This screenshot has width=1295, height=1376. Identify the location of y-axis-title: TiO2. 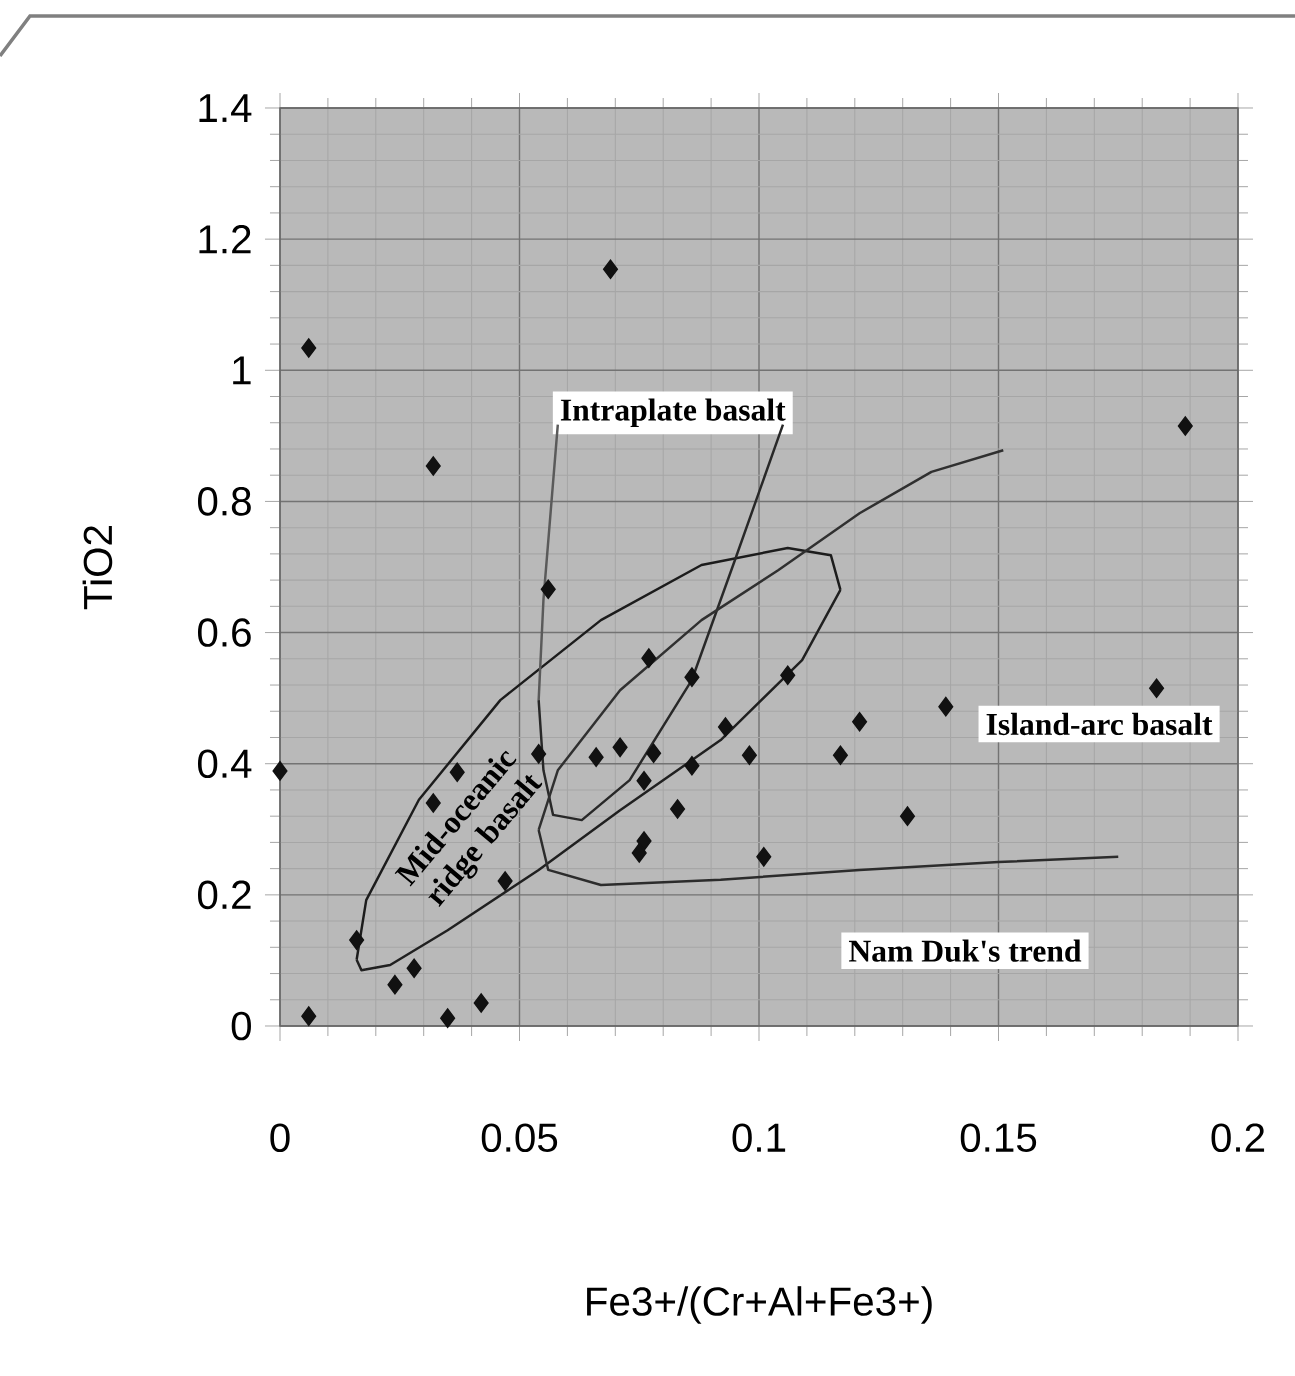
(97, 567).